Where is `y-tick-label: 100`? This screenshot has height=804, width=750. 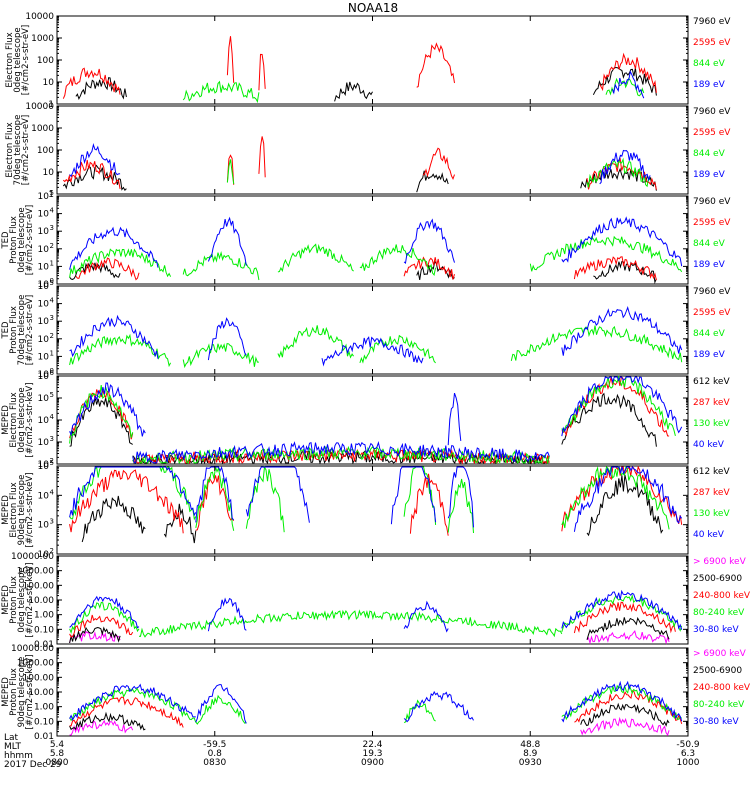 y-tick-label: 100 is located at coordinates (45, 151).